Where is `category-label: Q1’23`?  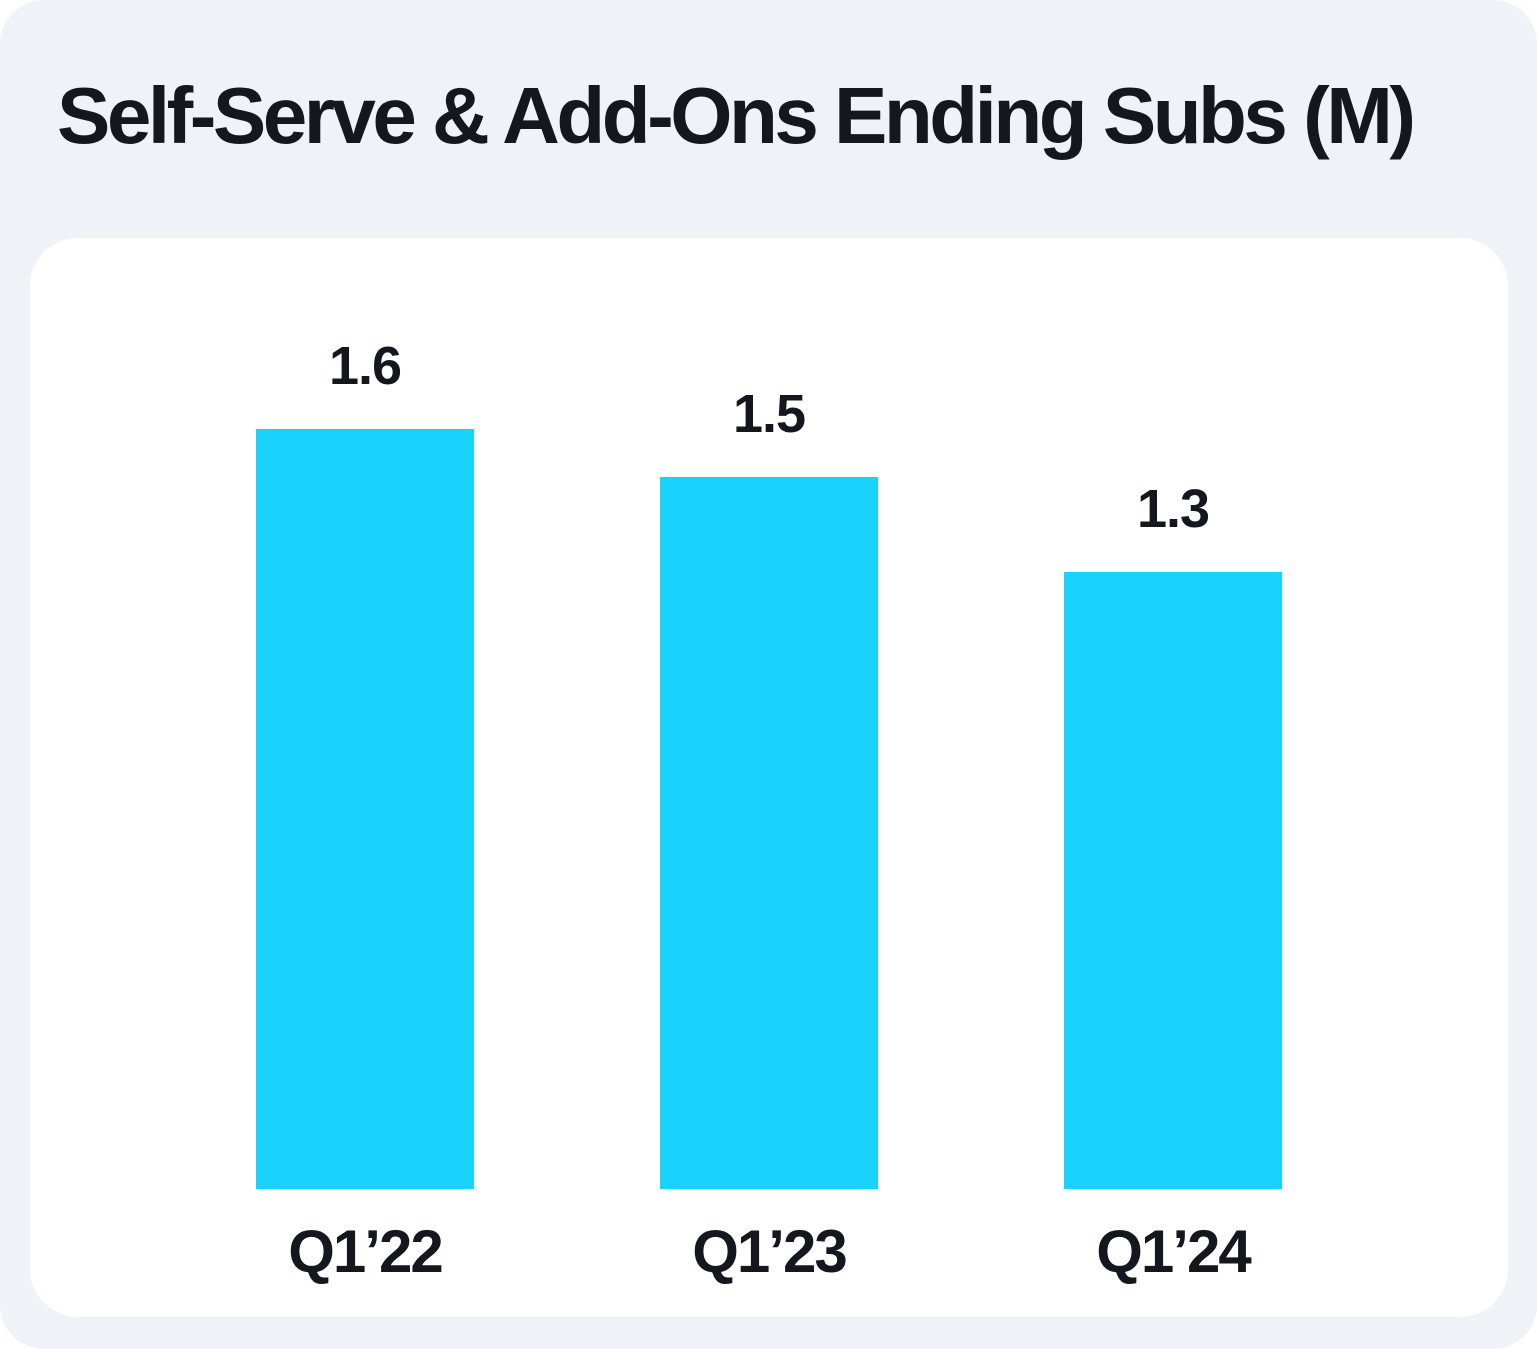
category-label: Q1’23 is located at coordinates (769, 1251).